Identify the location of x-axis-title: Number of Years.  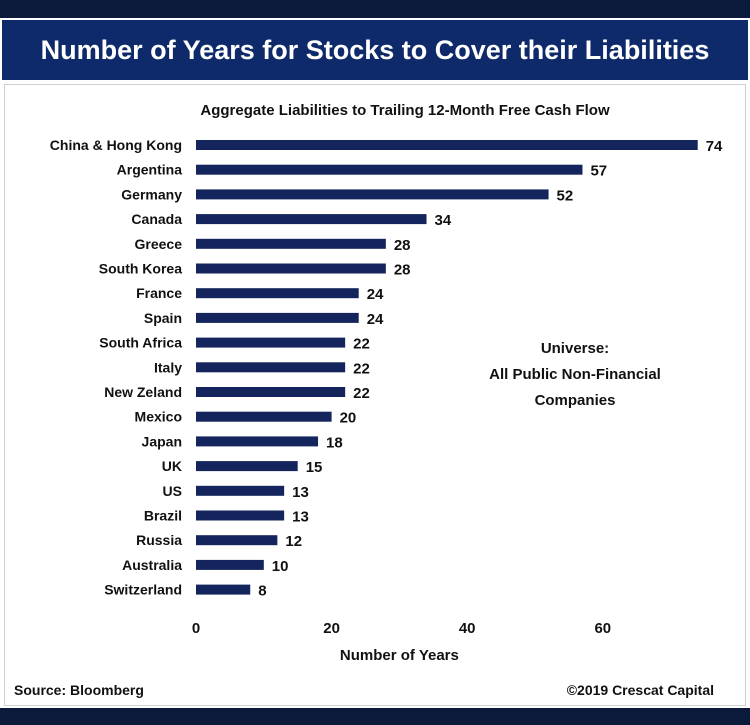
(399, 655).